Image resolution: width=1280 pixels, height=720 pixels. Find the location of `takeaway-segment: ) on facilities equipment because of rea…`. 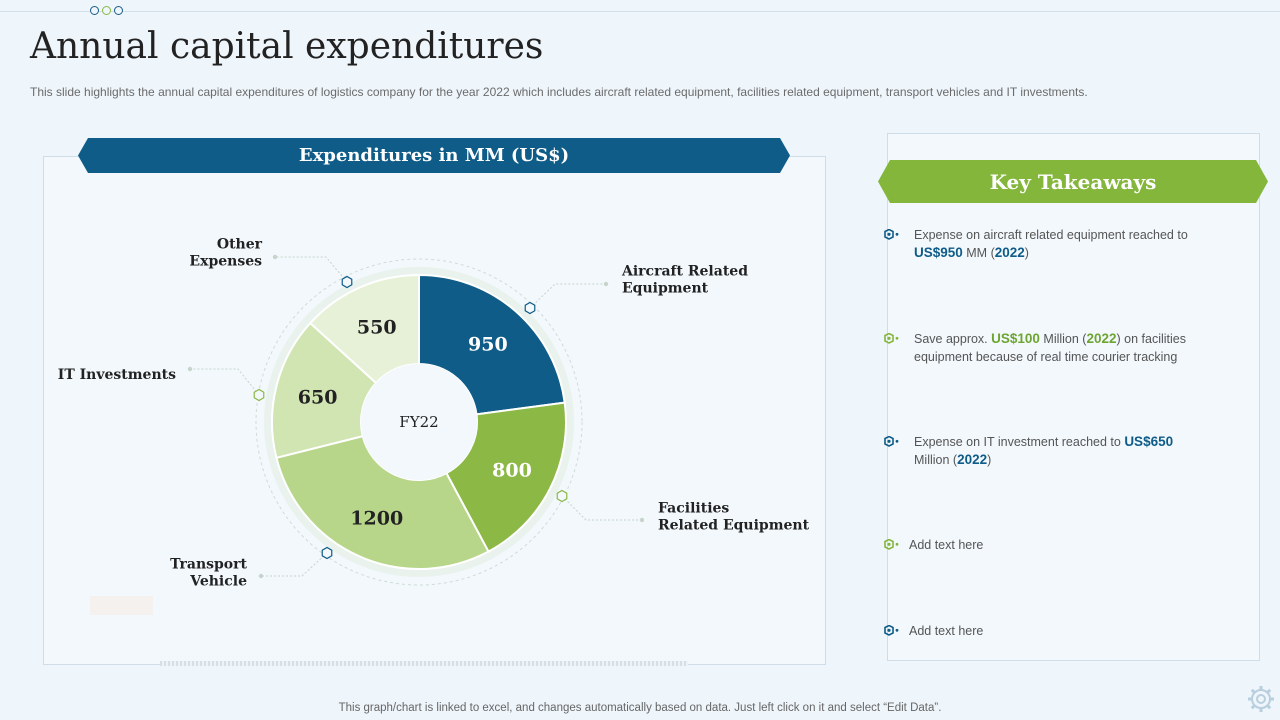

takeaway-segment: ) on facilities equipment because of rea… is located at coordinates (1050, 348).